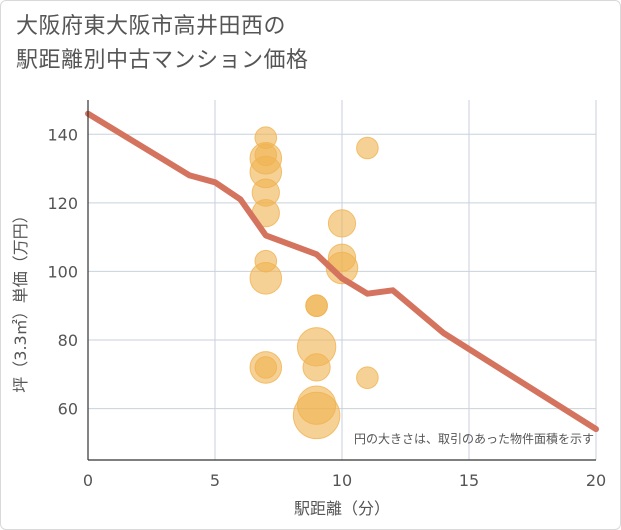 The width and height of the screenshot is (621, 530). I want to click on x-tick-label: 20, so click(596, 480).